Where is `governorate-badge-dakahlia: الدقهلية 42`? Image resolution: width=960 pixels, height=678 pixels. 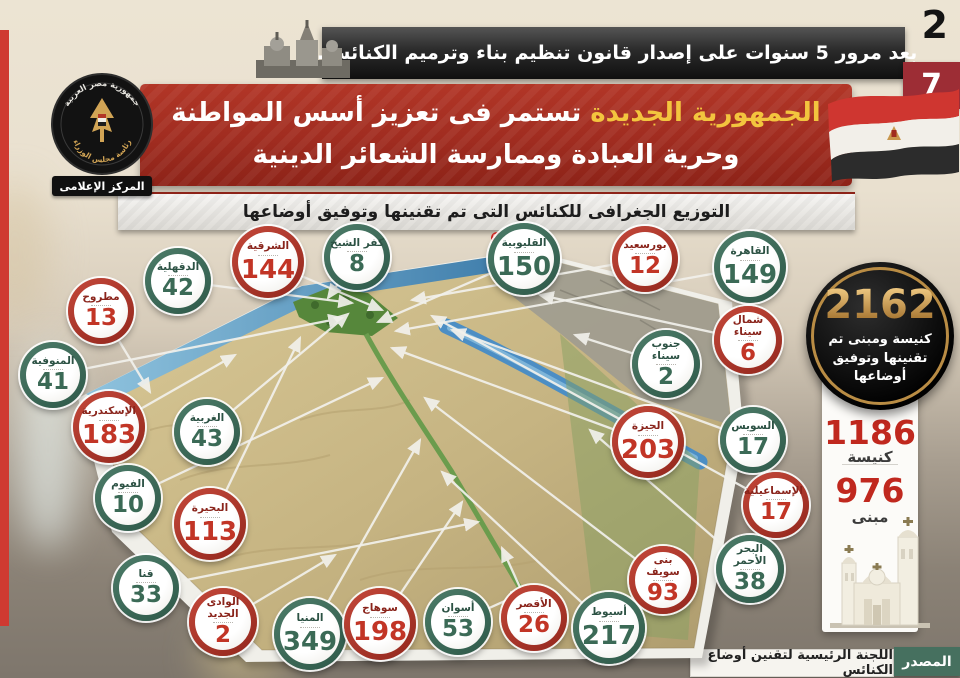 governorate-badge-dakahlia: الدقهلية 42 is located at coordinates (178, 281).